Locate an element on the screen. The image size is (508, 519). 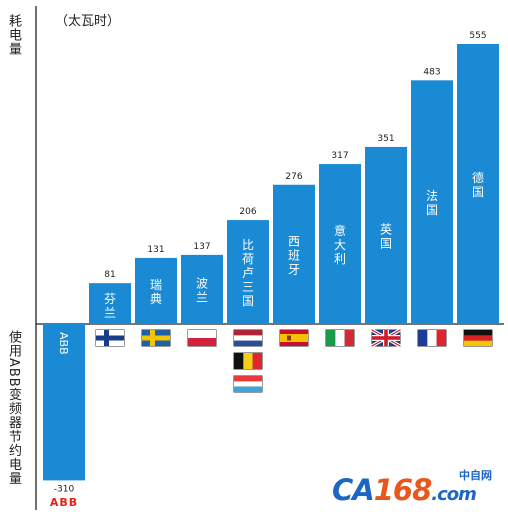
abb-logo: ABB is located at coordinates (64, 502).